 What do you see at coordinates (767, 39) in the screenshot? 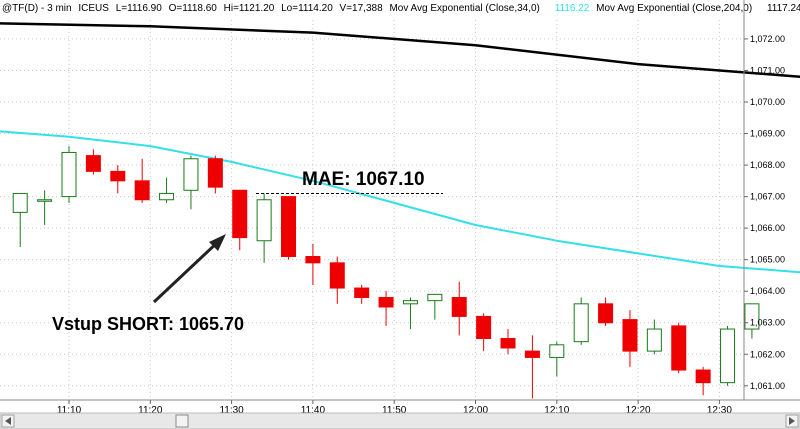
I see `price-tick-label: 1,072.00` at bounding box center [767, 39].